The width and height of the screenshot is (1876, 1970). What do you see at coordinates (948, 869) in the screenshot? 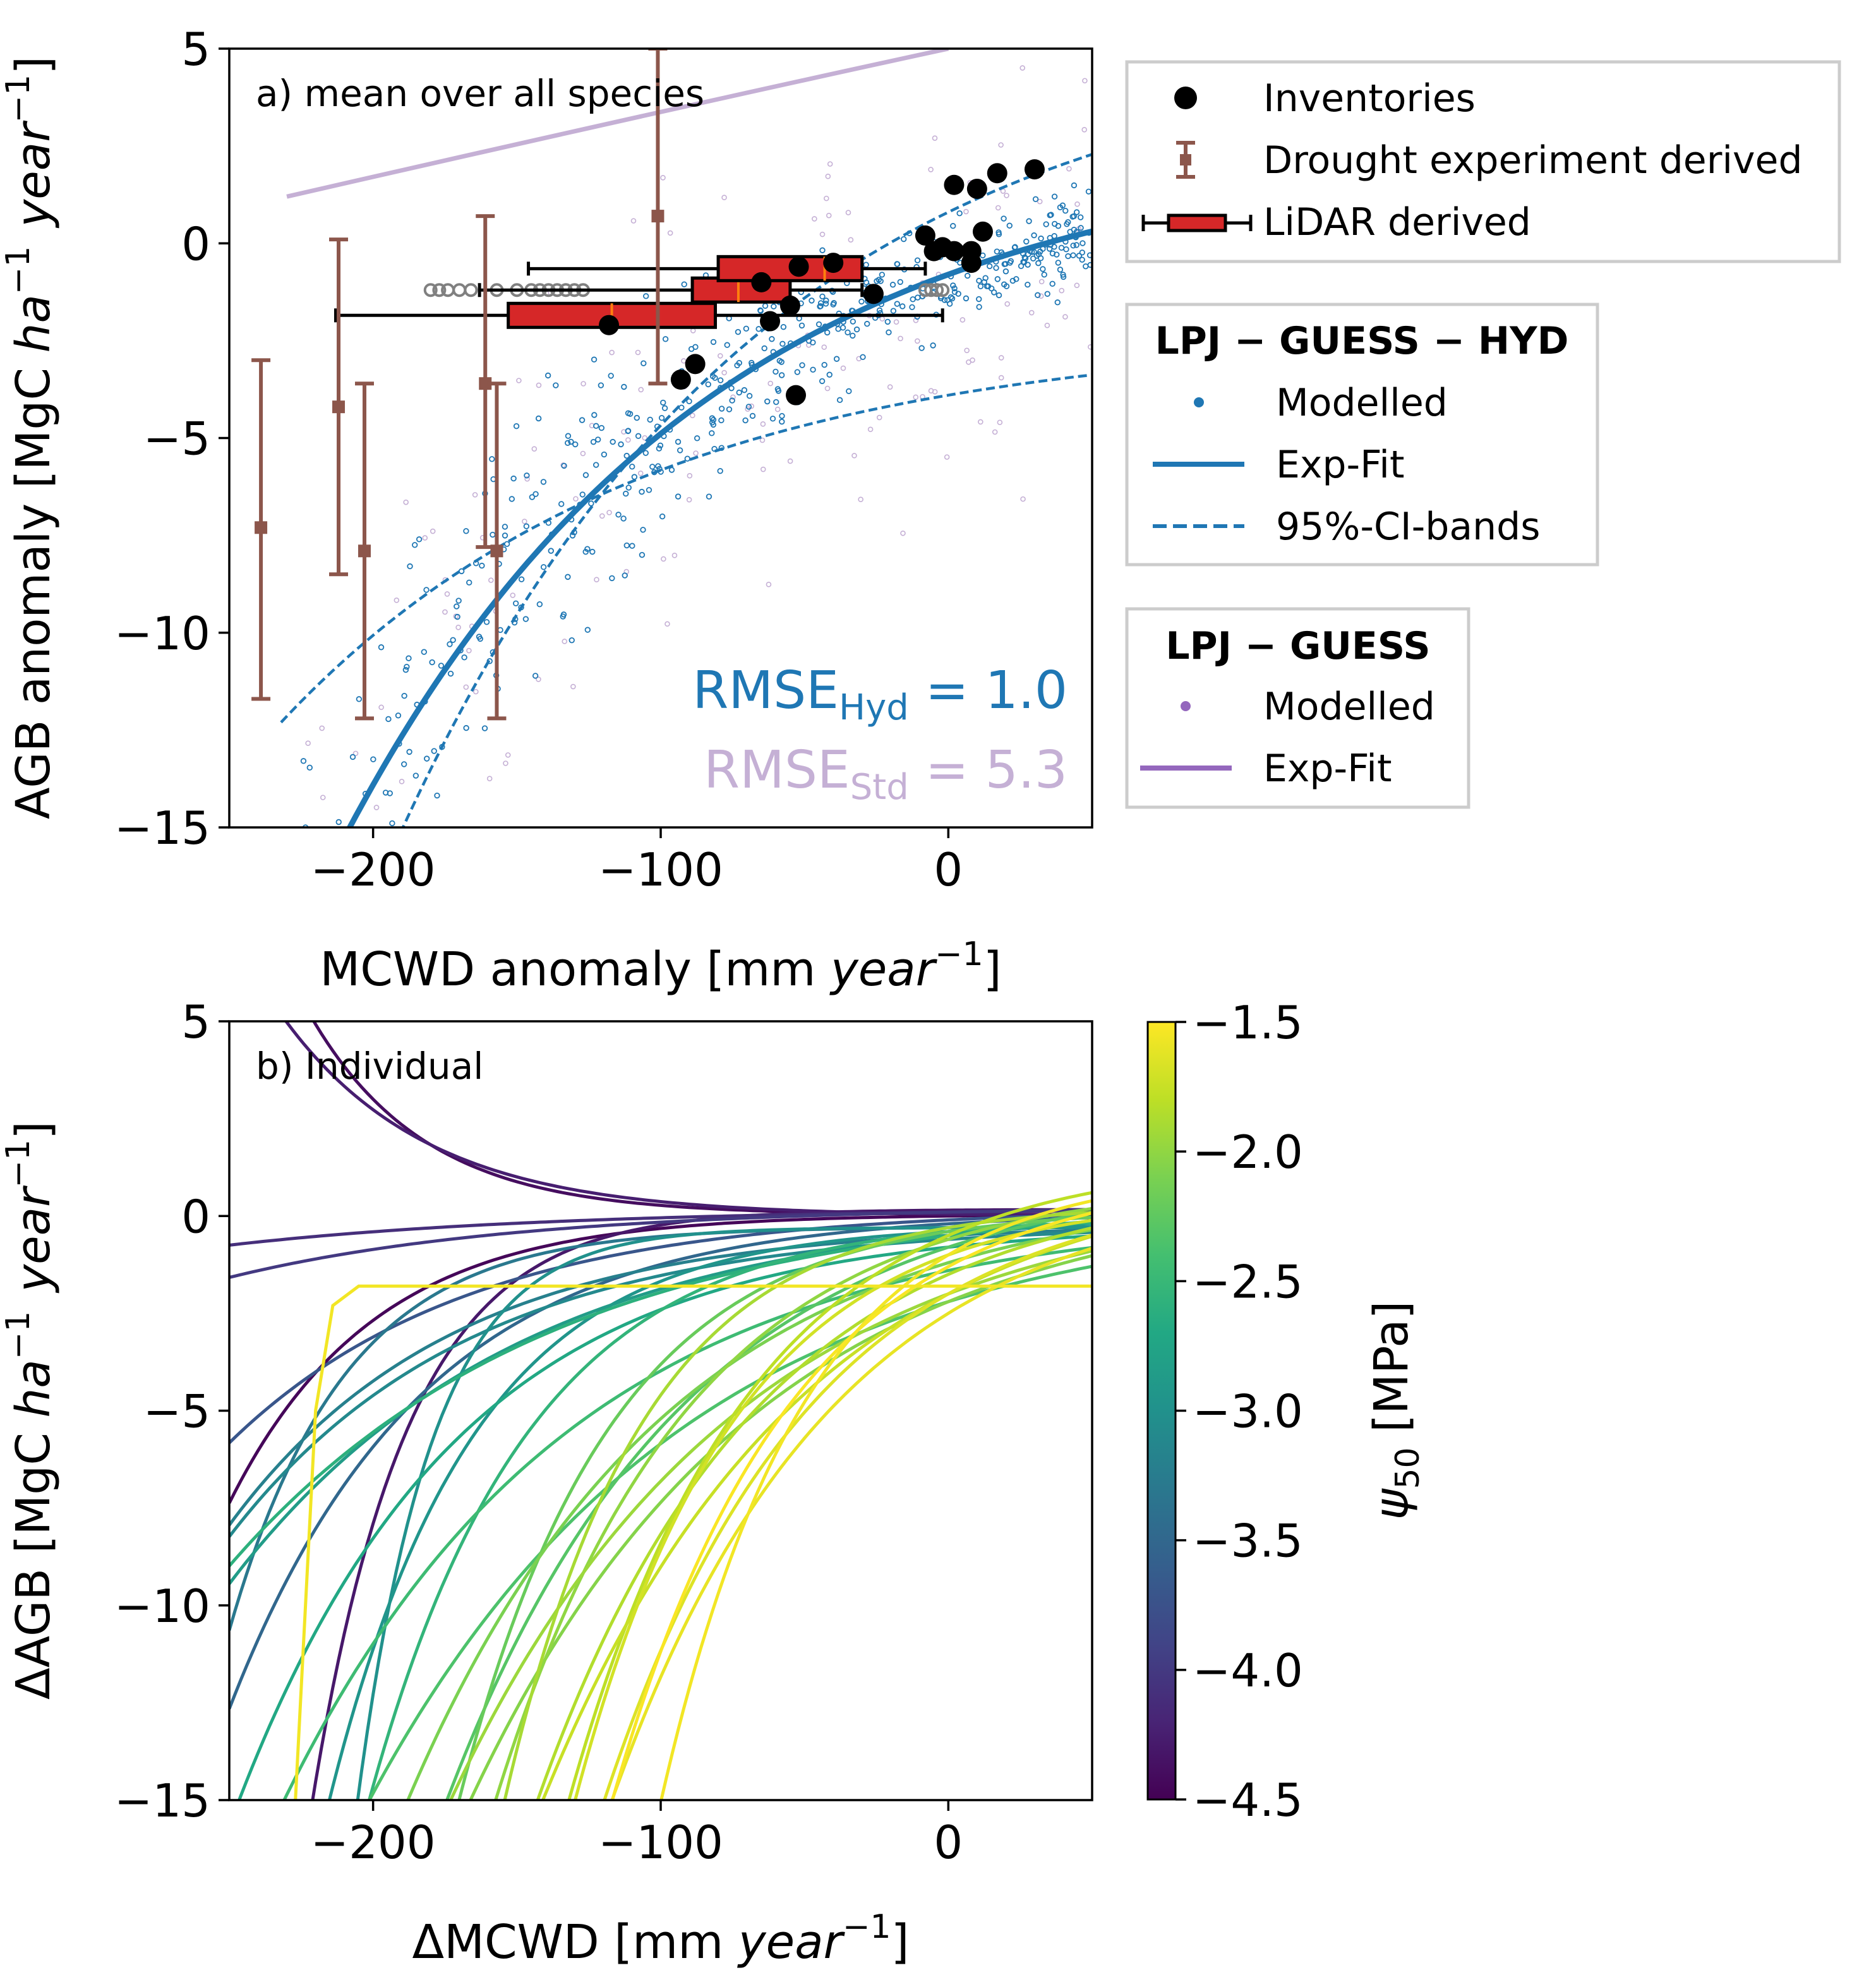
I see `x-tick-label: 0` at bounding box center [948, 869].